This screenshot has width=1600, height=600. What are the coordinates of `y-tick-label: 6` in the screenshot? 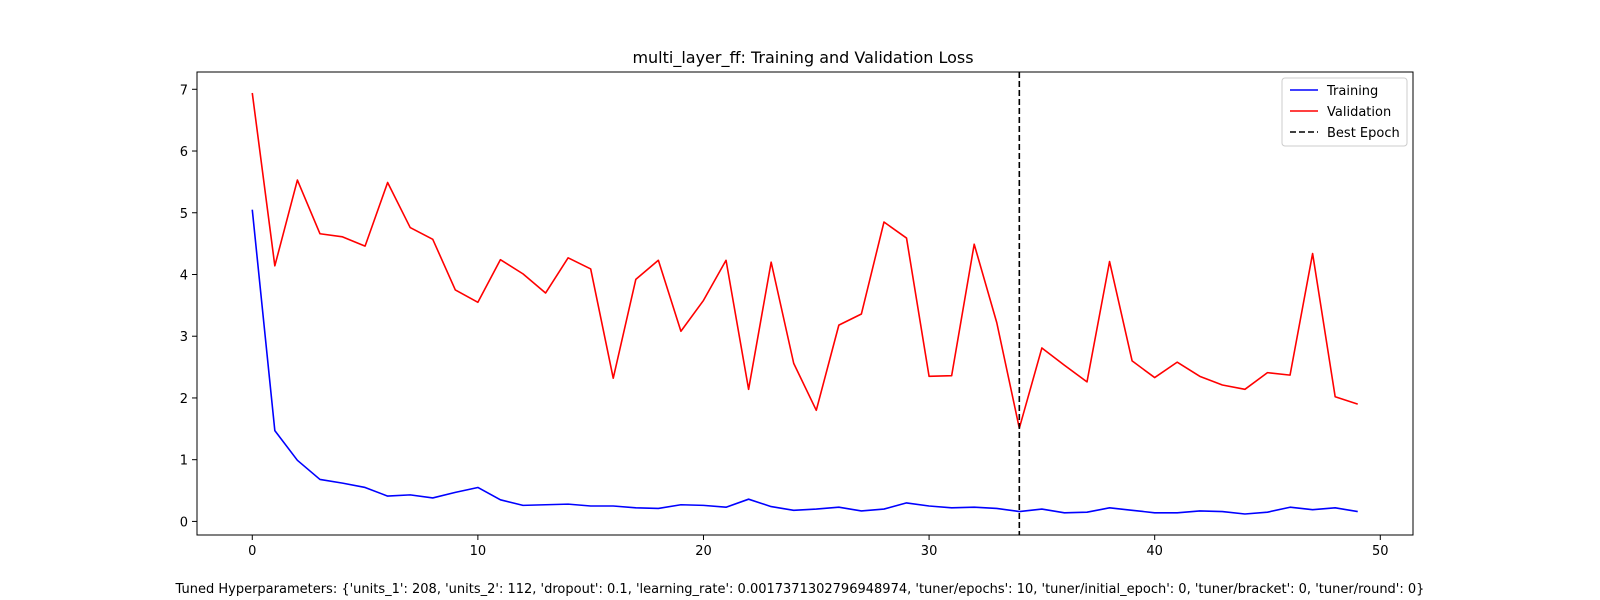 It's located at (184, 152).